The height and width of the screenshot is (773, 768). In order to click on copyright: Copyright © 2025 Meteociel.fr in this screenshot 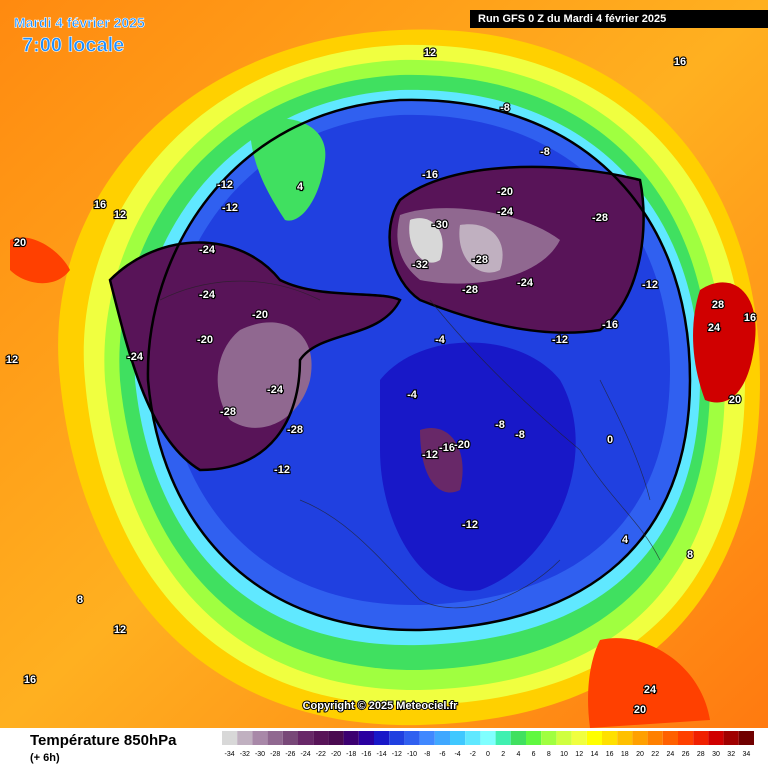, I will do `click(381, 706)`.